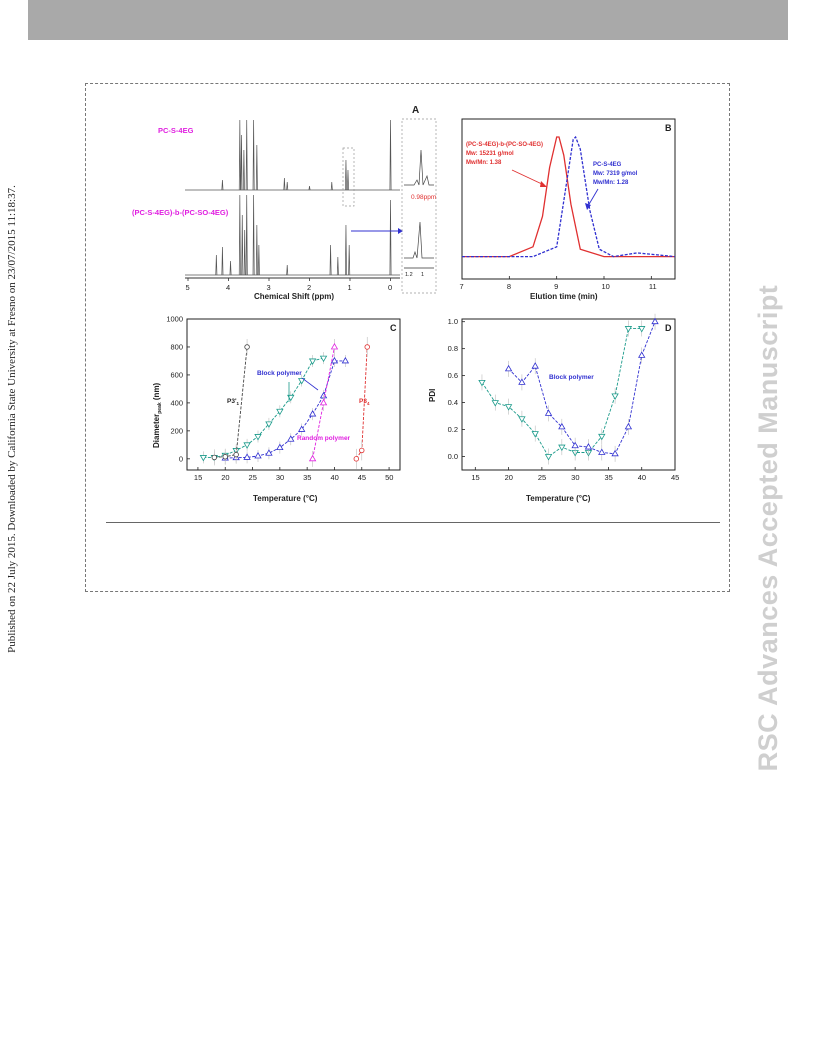 The image size is (816, 1056). I want to click on panel-c-block-arrow, so click(310, 384).